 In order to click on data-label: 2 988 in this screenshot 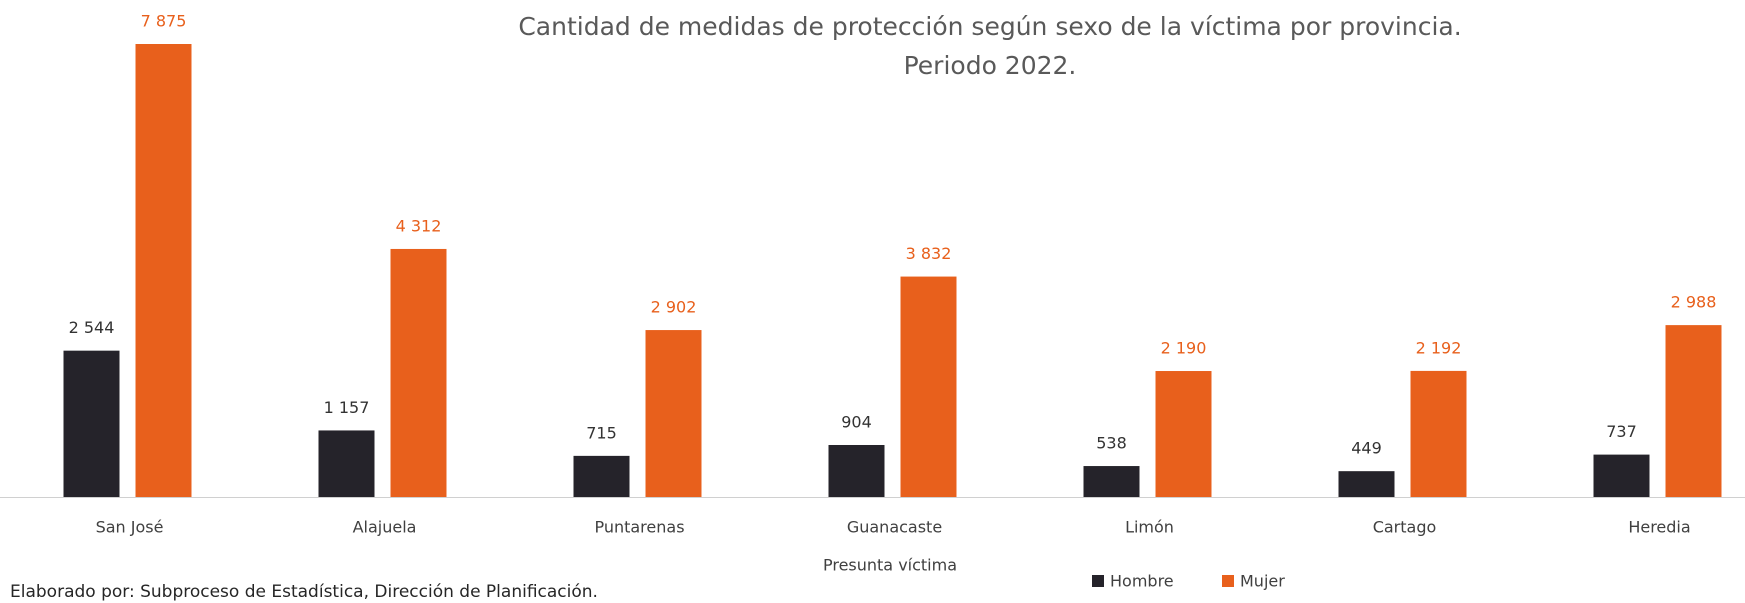, I will do `click(1694, 302)`.